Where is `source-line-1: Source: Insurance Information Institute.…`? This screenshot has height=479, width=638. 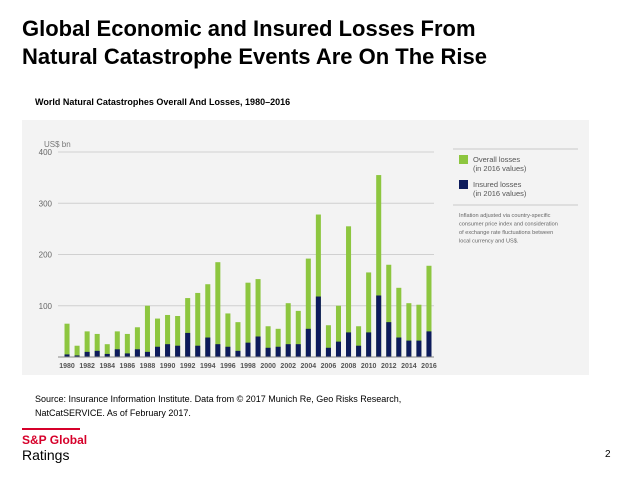
source-line-1: Source: Insurance Information Institute.… is located at coordinates (218, 399).